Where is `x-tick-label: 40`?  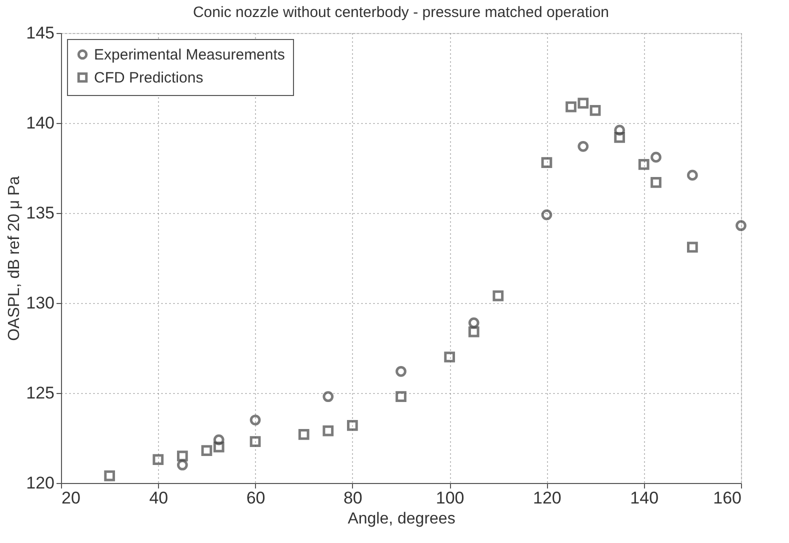
x-tick-label: 40 is located at coordinates (158, 498).